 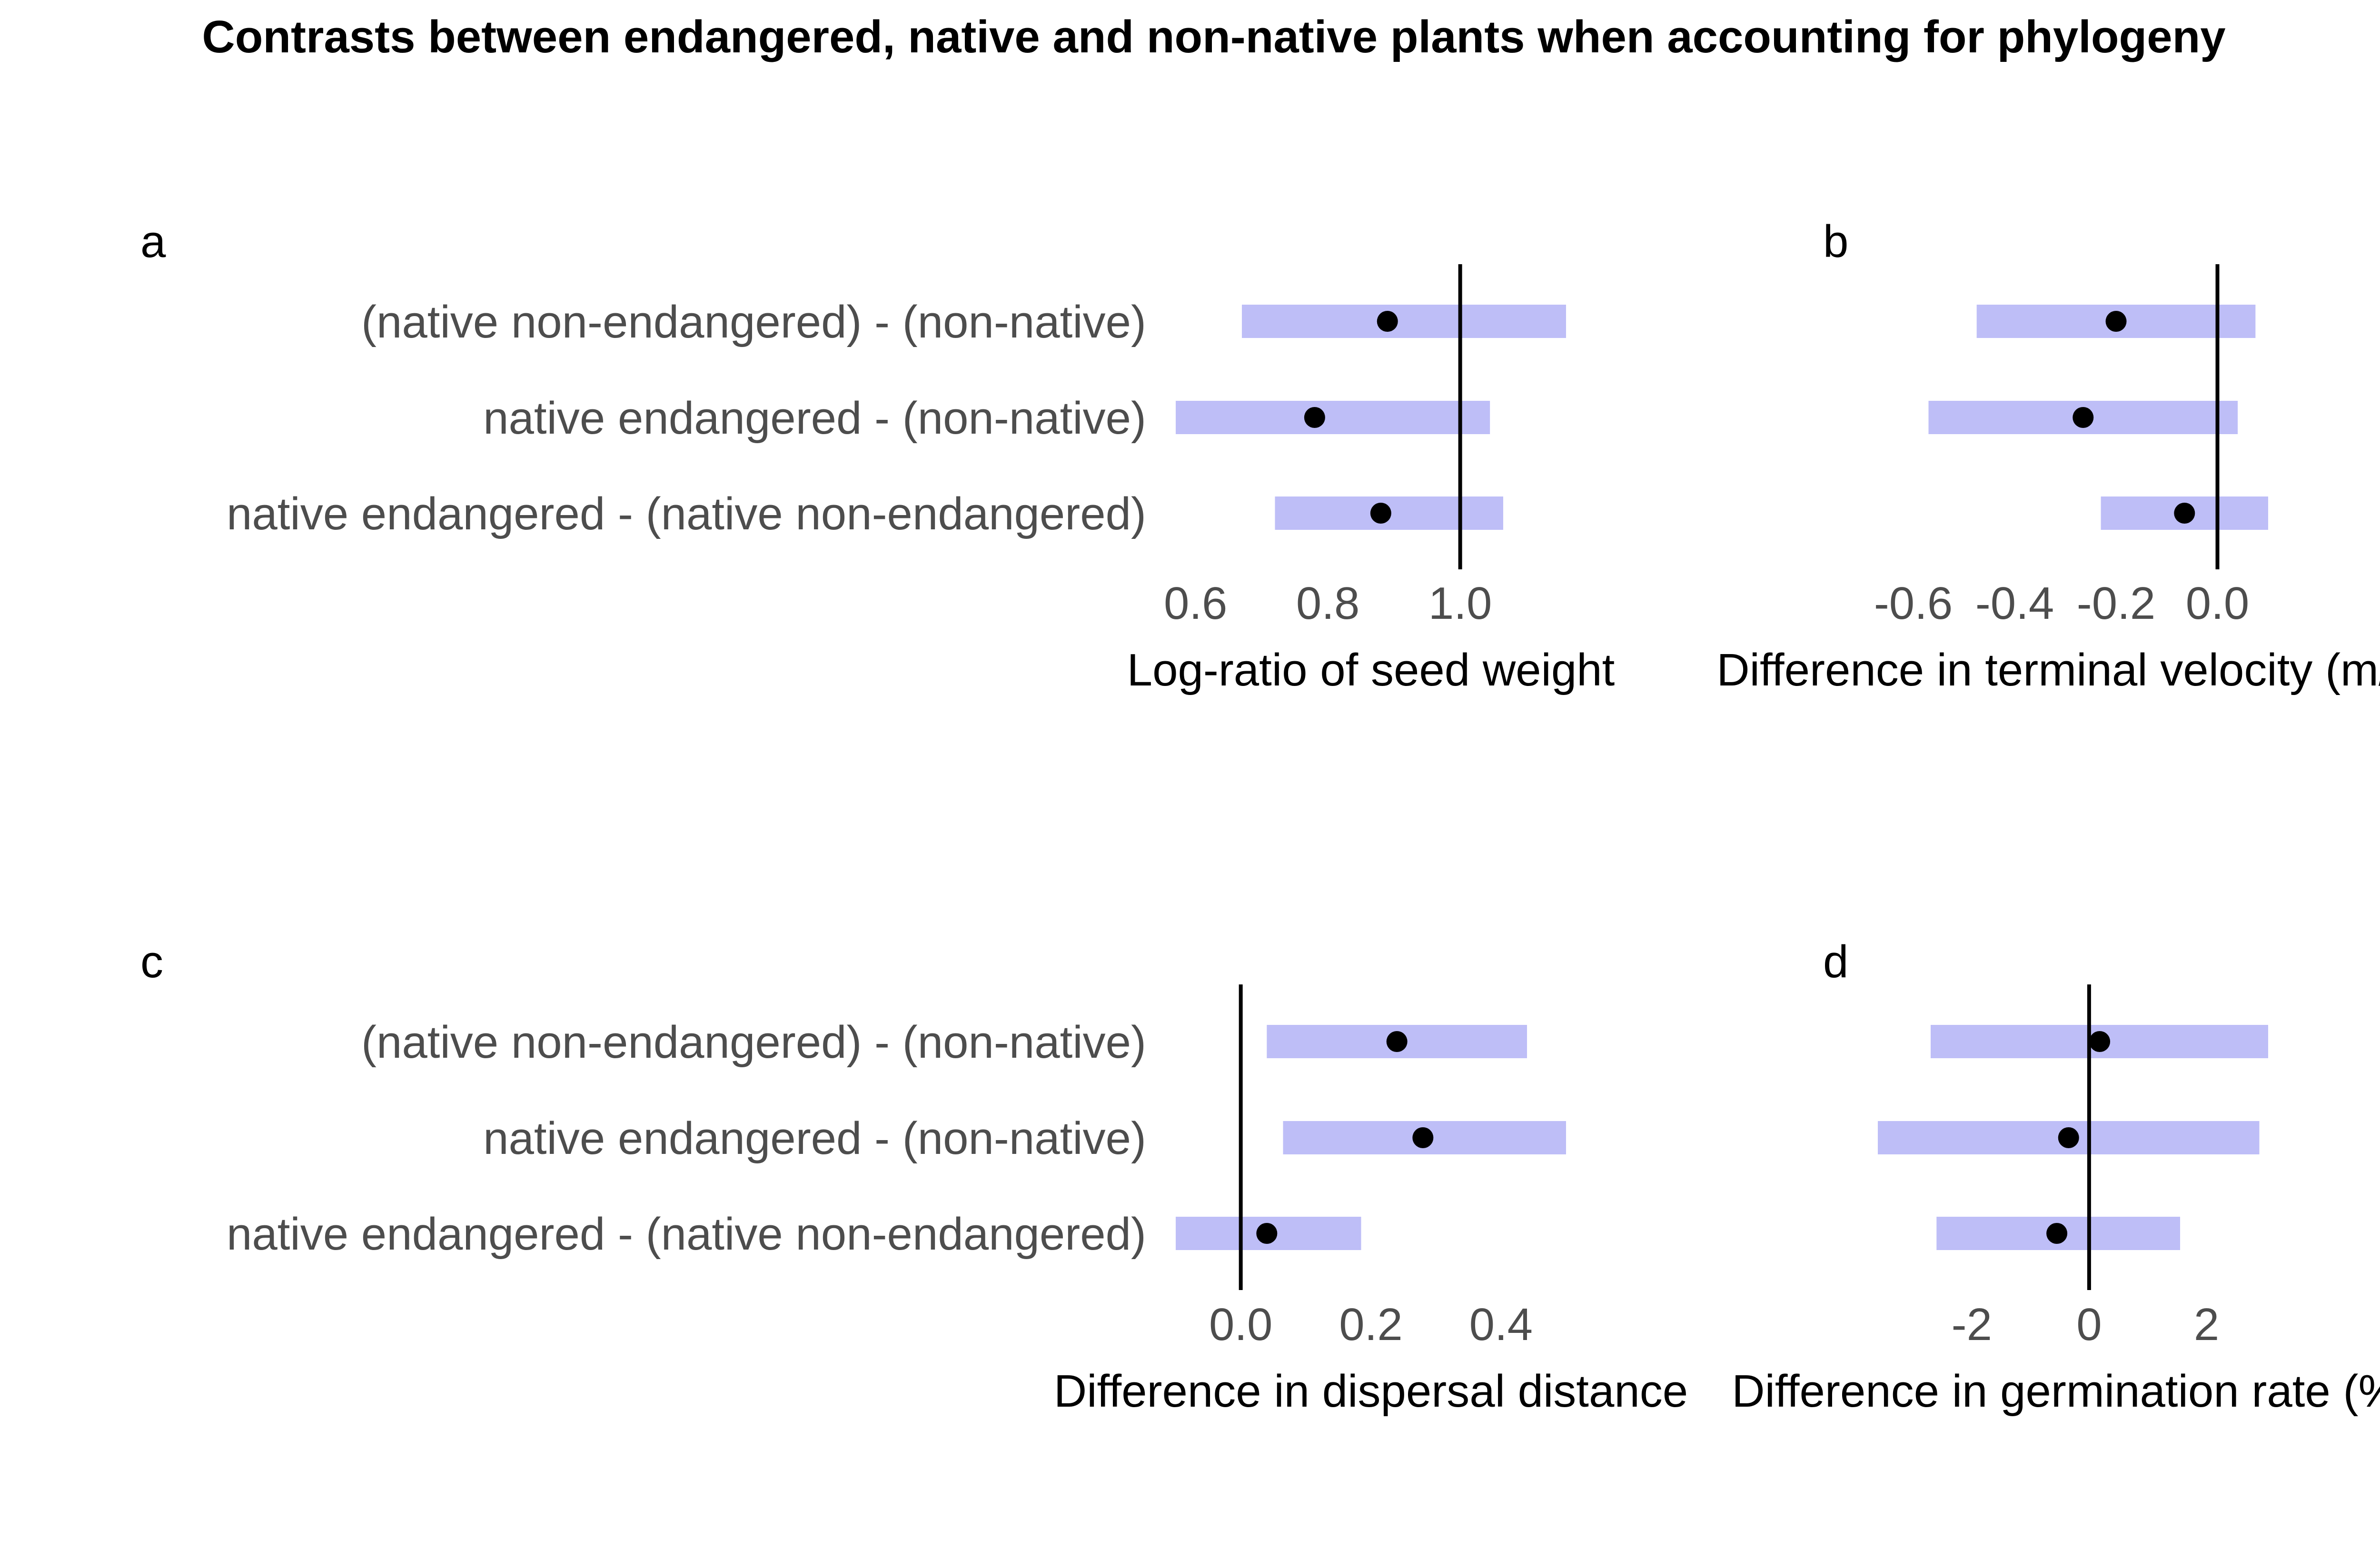 I want to click on panel-tag-a: a, so click(x=153, y=242).